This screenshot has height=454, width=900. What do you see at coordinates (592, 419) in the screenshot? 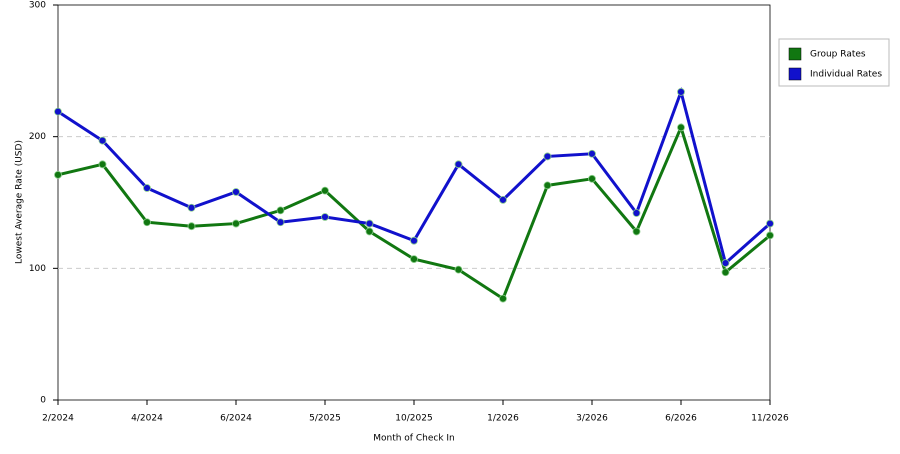
I see `x-tick-label: 3/2026` at bounding box center [592, 419].